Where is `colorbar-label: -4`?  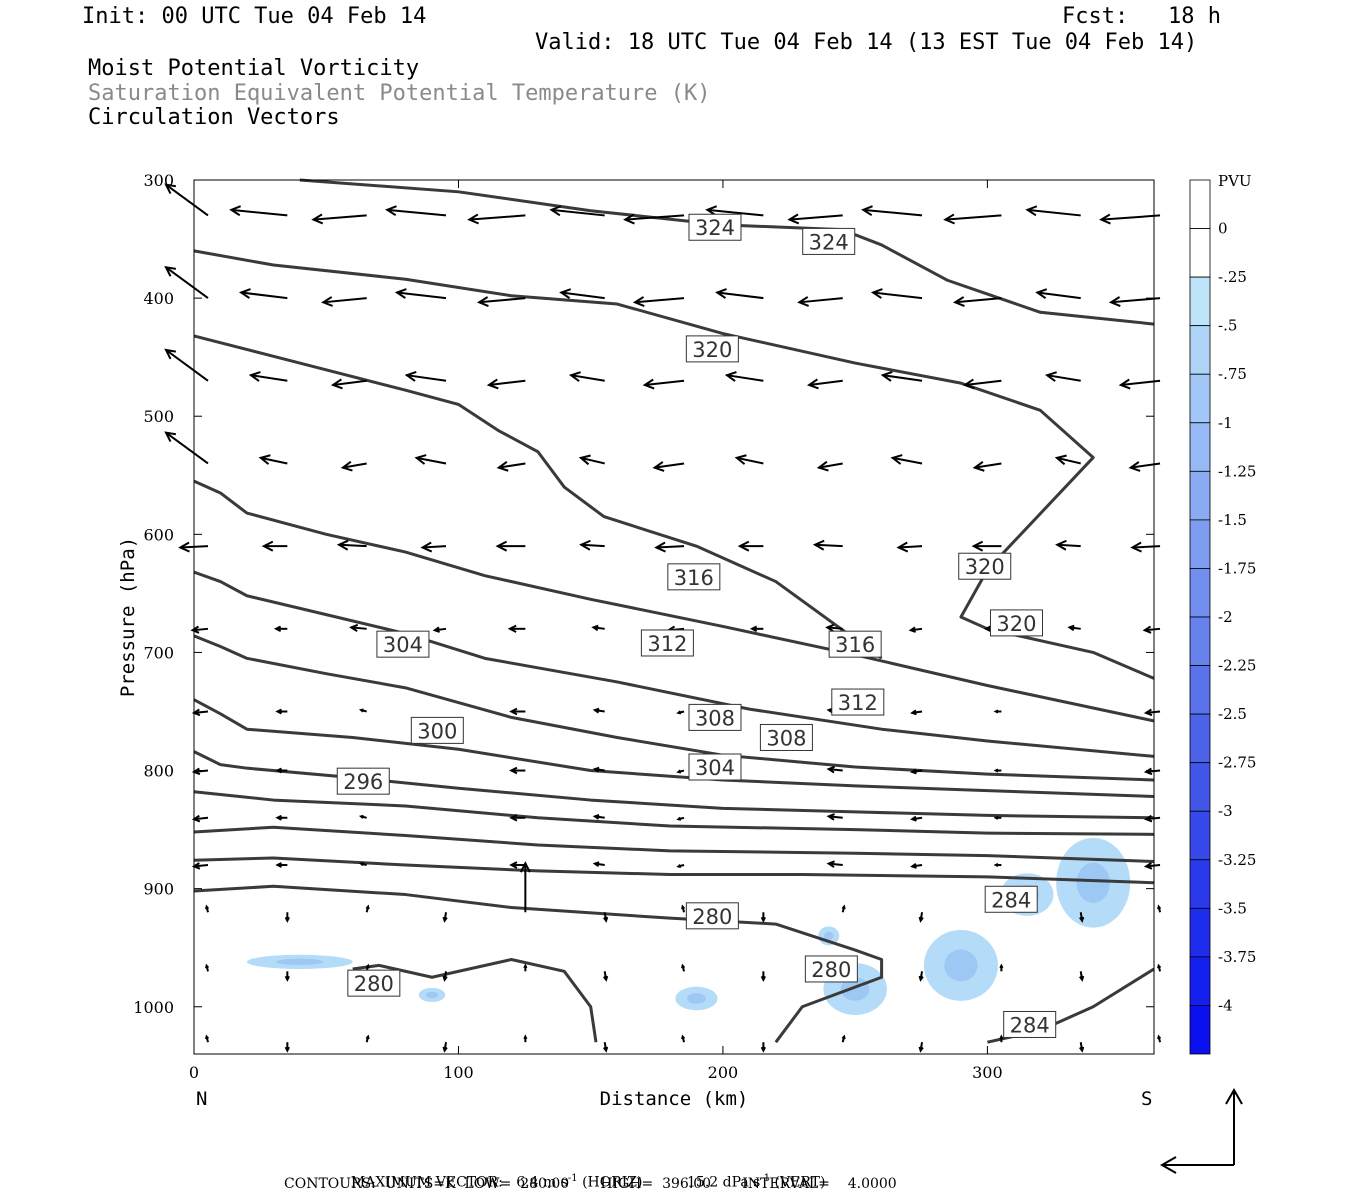 colorbar-label: -4 is located at coordinates (1225, 1005).